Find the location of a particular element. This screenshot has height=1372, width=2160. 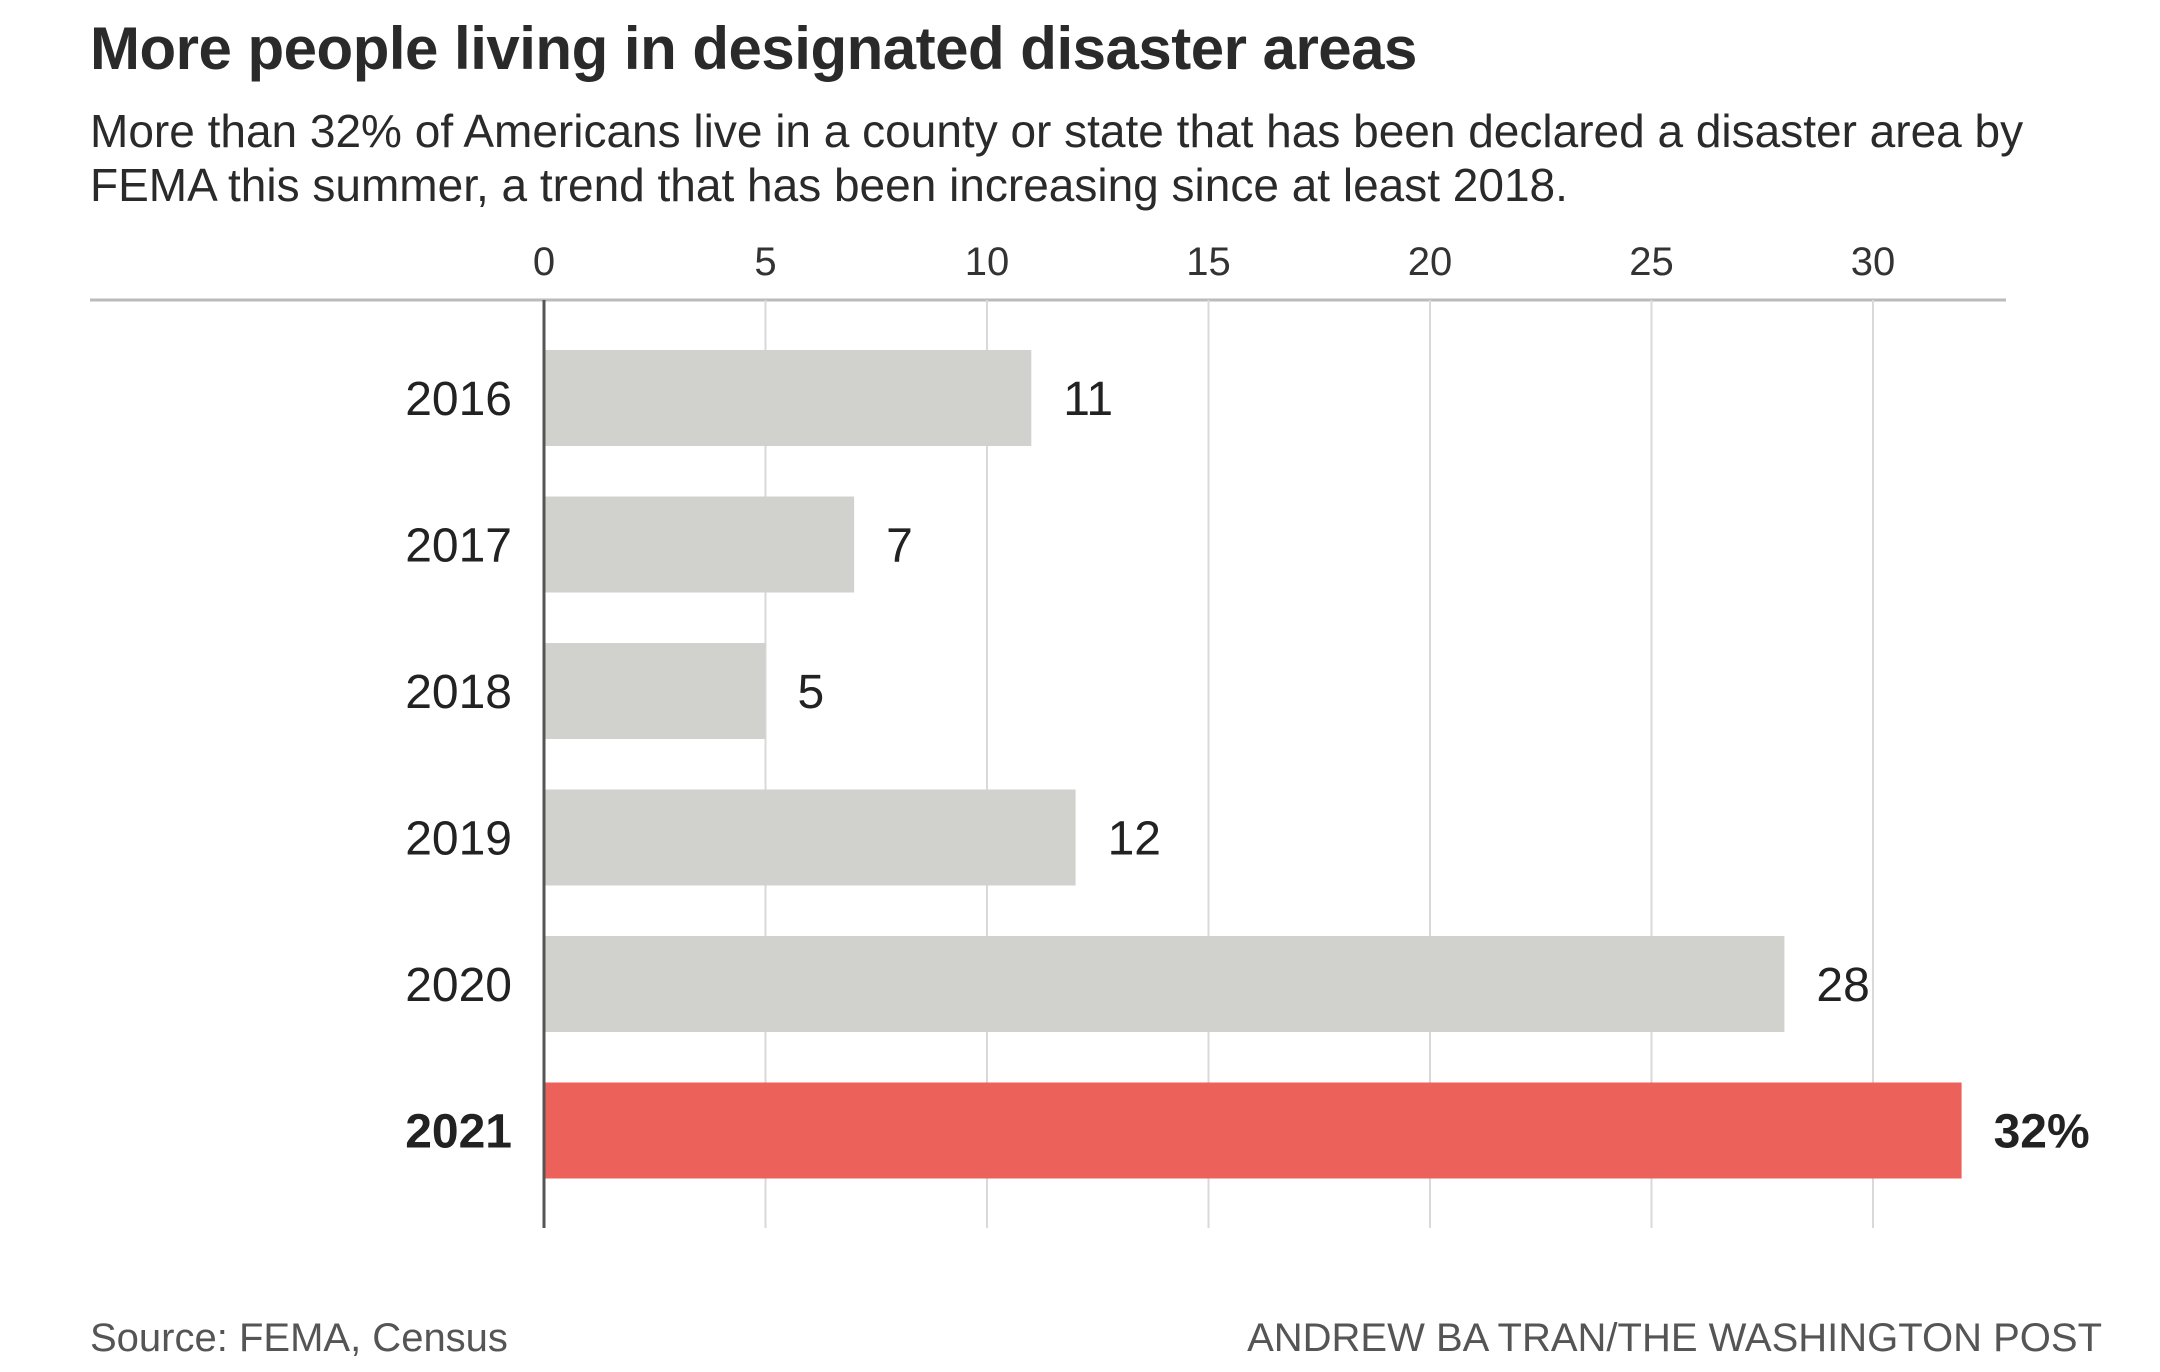

category-label: 2016 is located at coordinates (458, 399).